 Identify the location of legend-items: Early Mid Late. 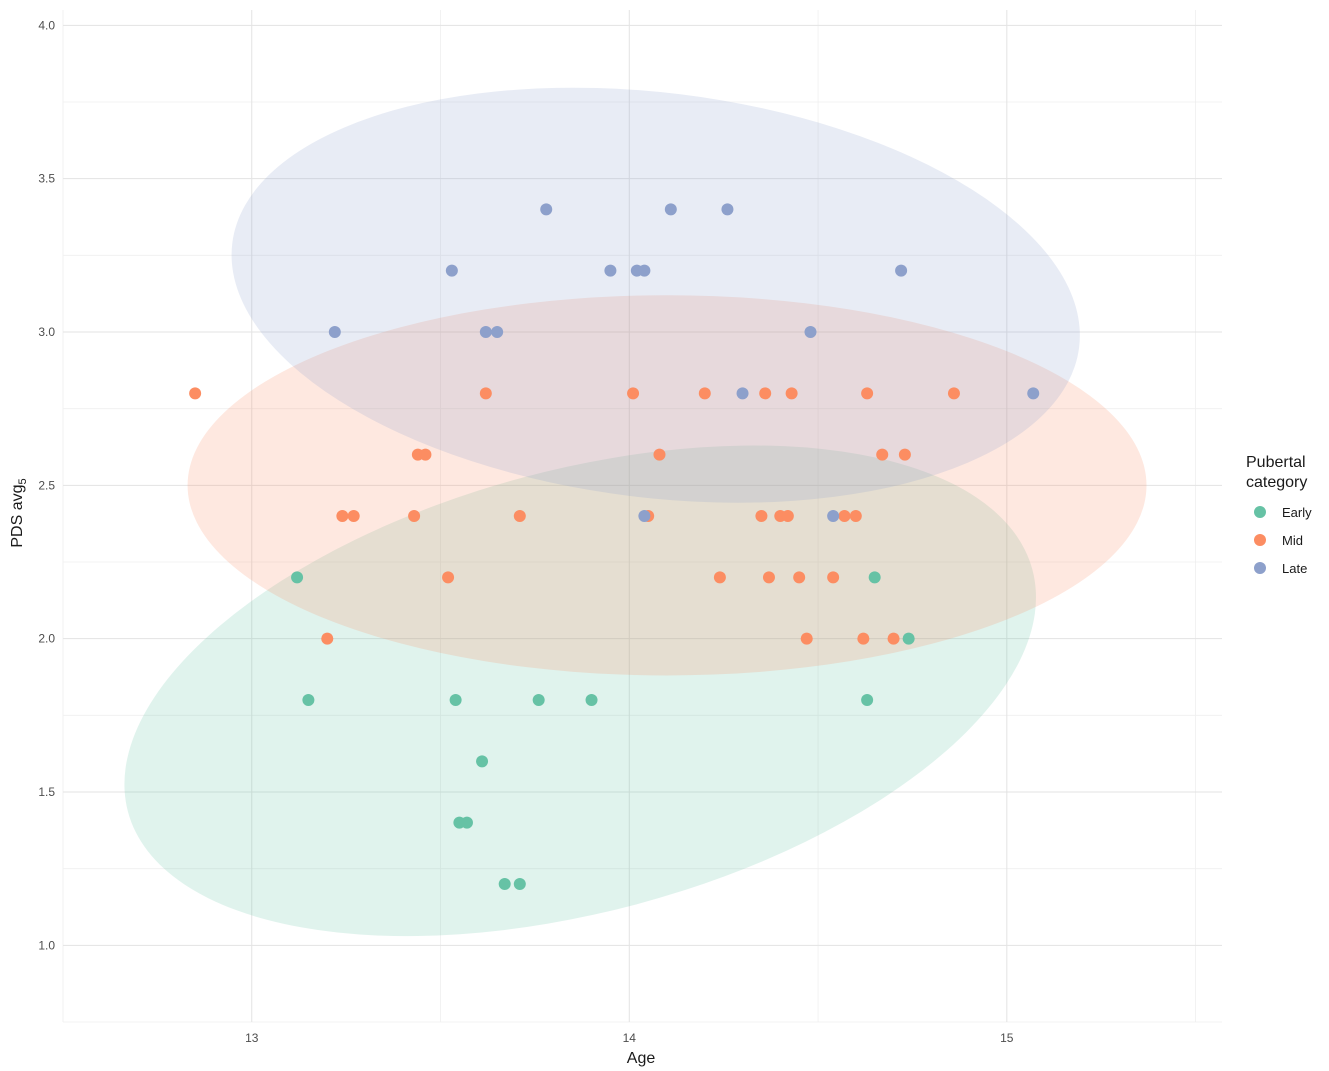
(1280, 540).